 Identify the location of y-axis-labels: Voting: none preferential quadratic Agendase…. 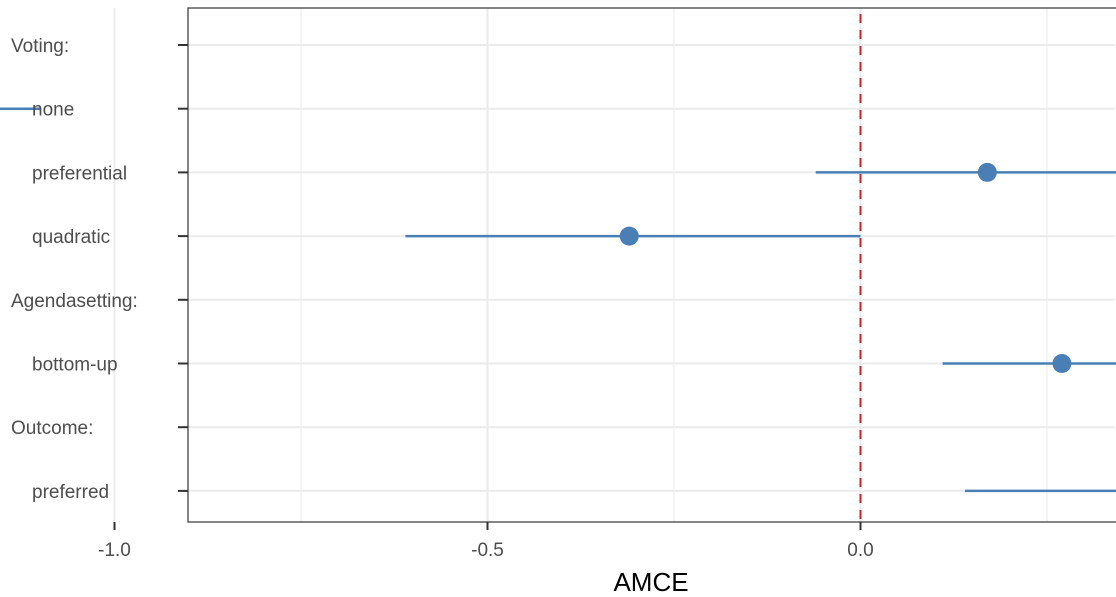
(74, 269).